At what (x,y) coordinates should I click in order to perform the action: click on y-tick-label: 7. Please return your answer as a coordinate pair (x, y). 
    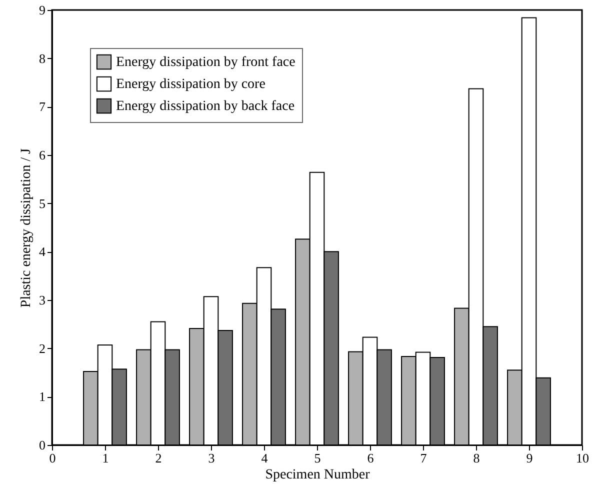
    Looking at the image, I should click on (42, 106).